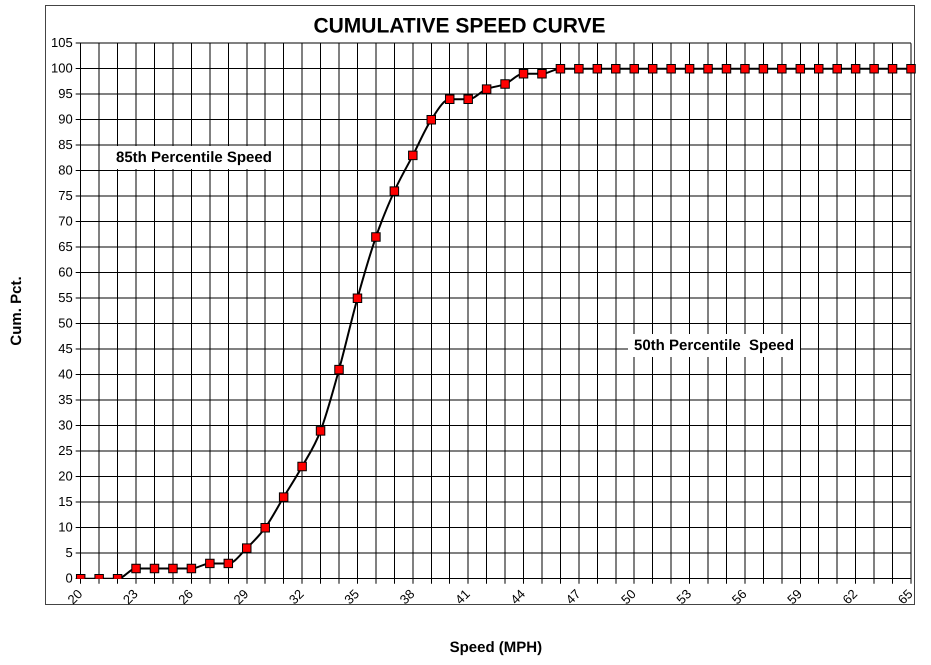 The height and width of the screenshot is (665, 931). I want to click on y-tick-label: 5, so click(69, 552).